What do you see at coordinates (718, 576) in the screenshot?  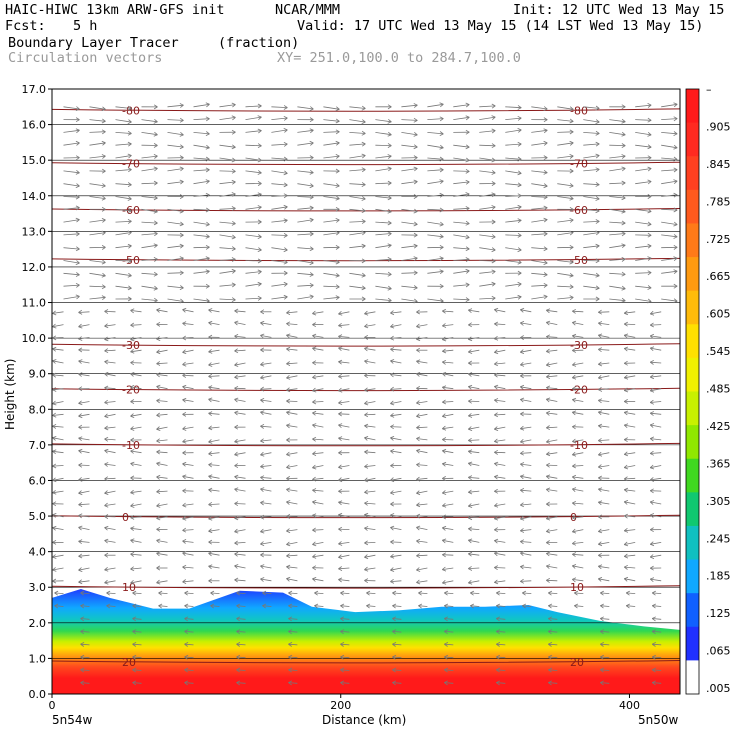 I see `colorbar-label: .185` at bounding box center [718, 576].